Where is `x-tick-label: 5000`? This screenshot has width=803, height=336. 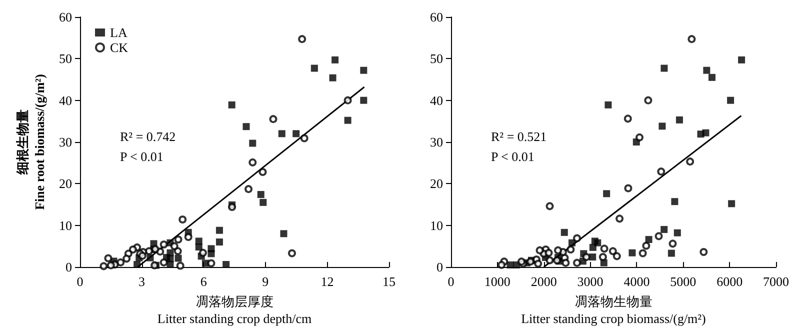
x-tick-label: 5000 is located at coordinates (683, 281).